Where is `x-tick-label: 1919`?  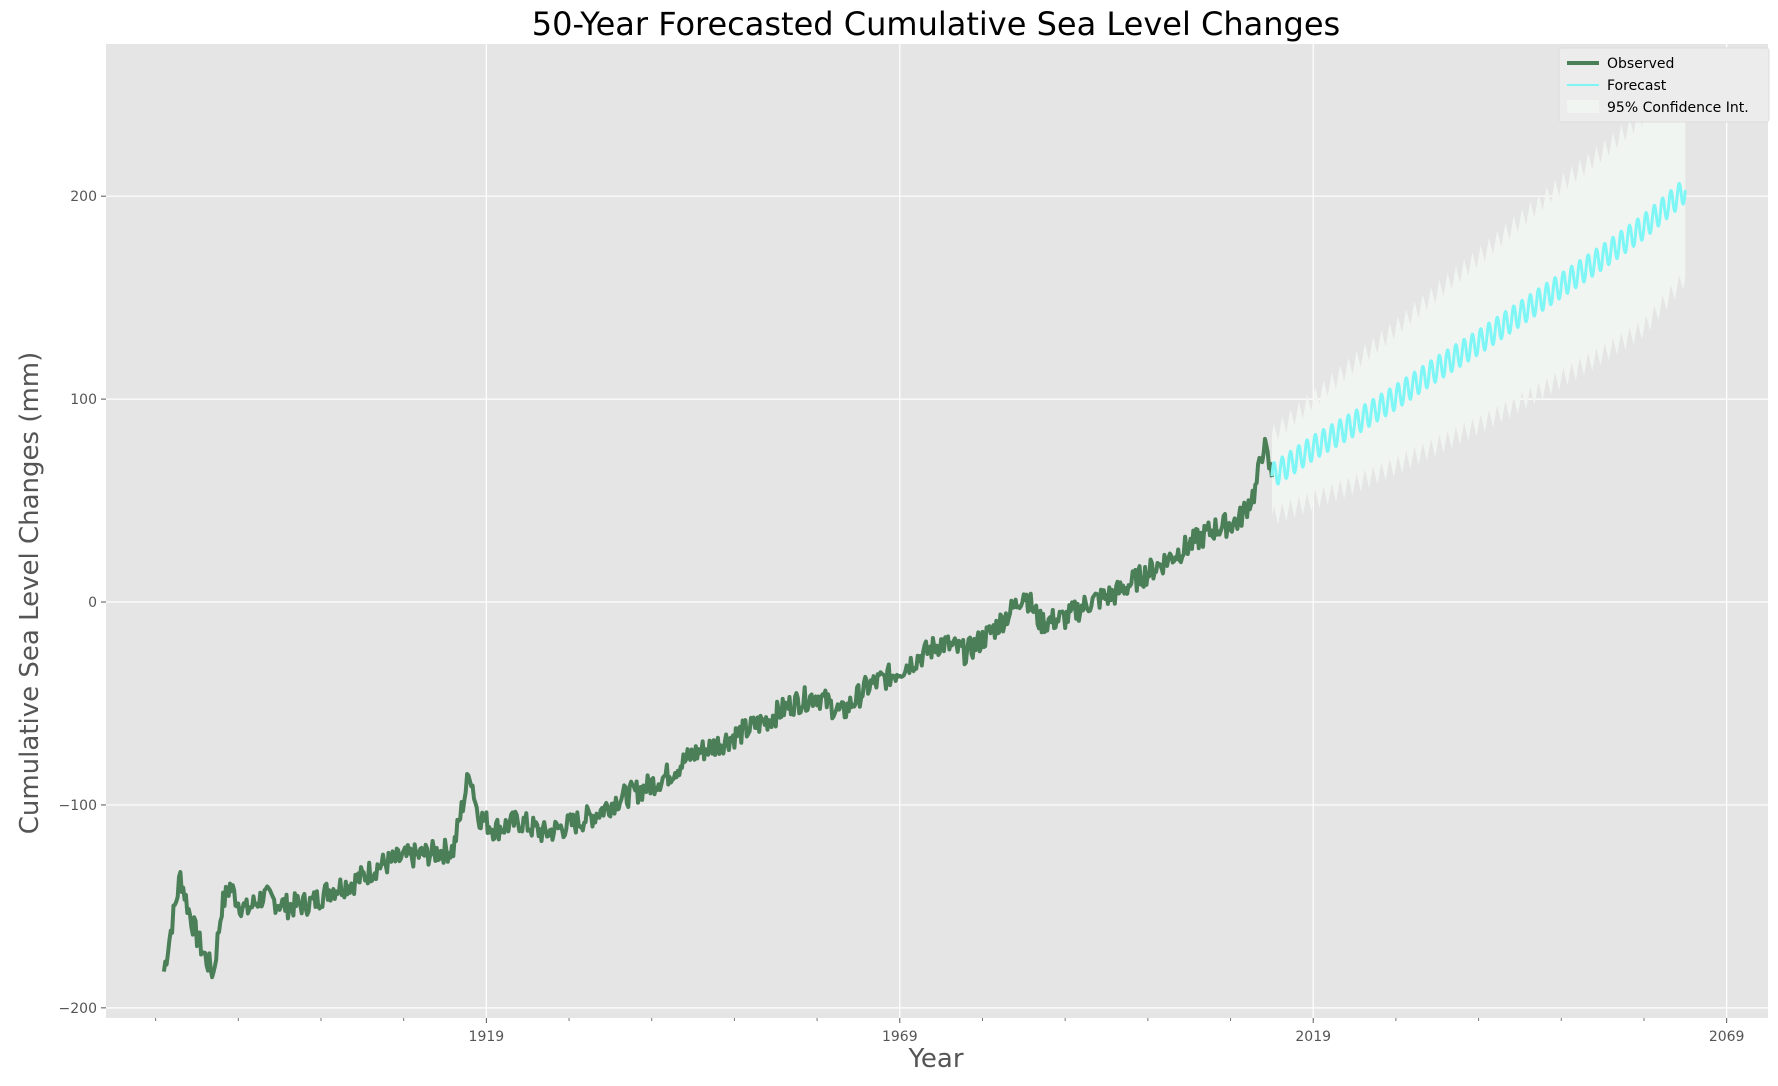
x-tick-label: 1919 is located at coordinates (487, 1037).